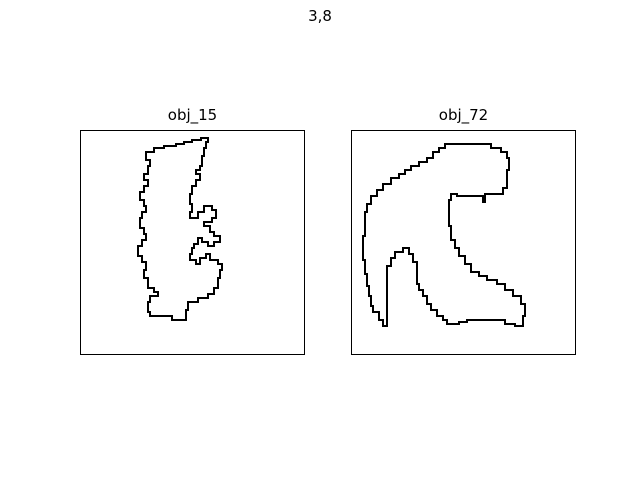 This screenshot has height=480, width=640. What do you see at coordinates (320, 16) in the screenshot?
I see `figure-suptitle: 3,8` at bounding box center [320, 16].